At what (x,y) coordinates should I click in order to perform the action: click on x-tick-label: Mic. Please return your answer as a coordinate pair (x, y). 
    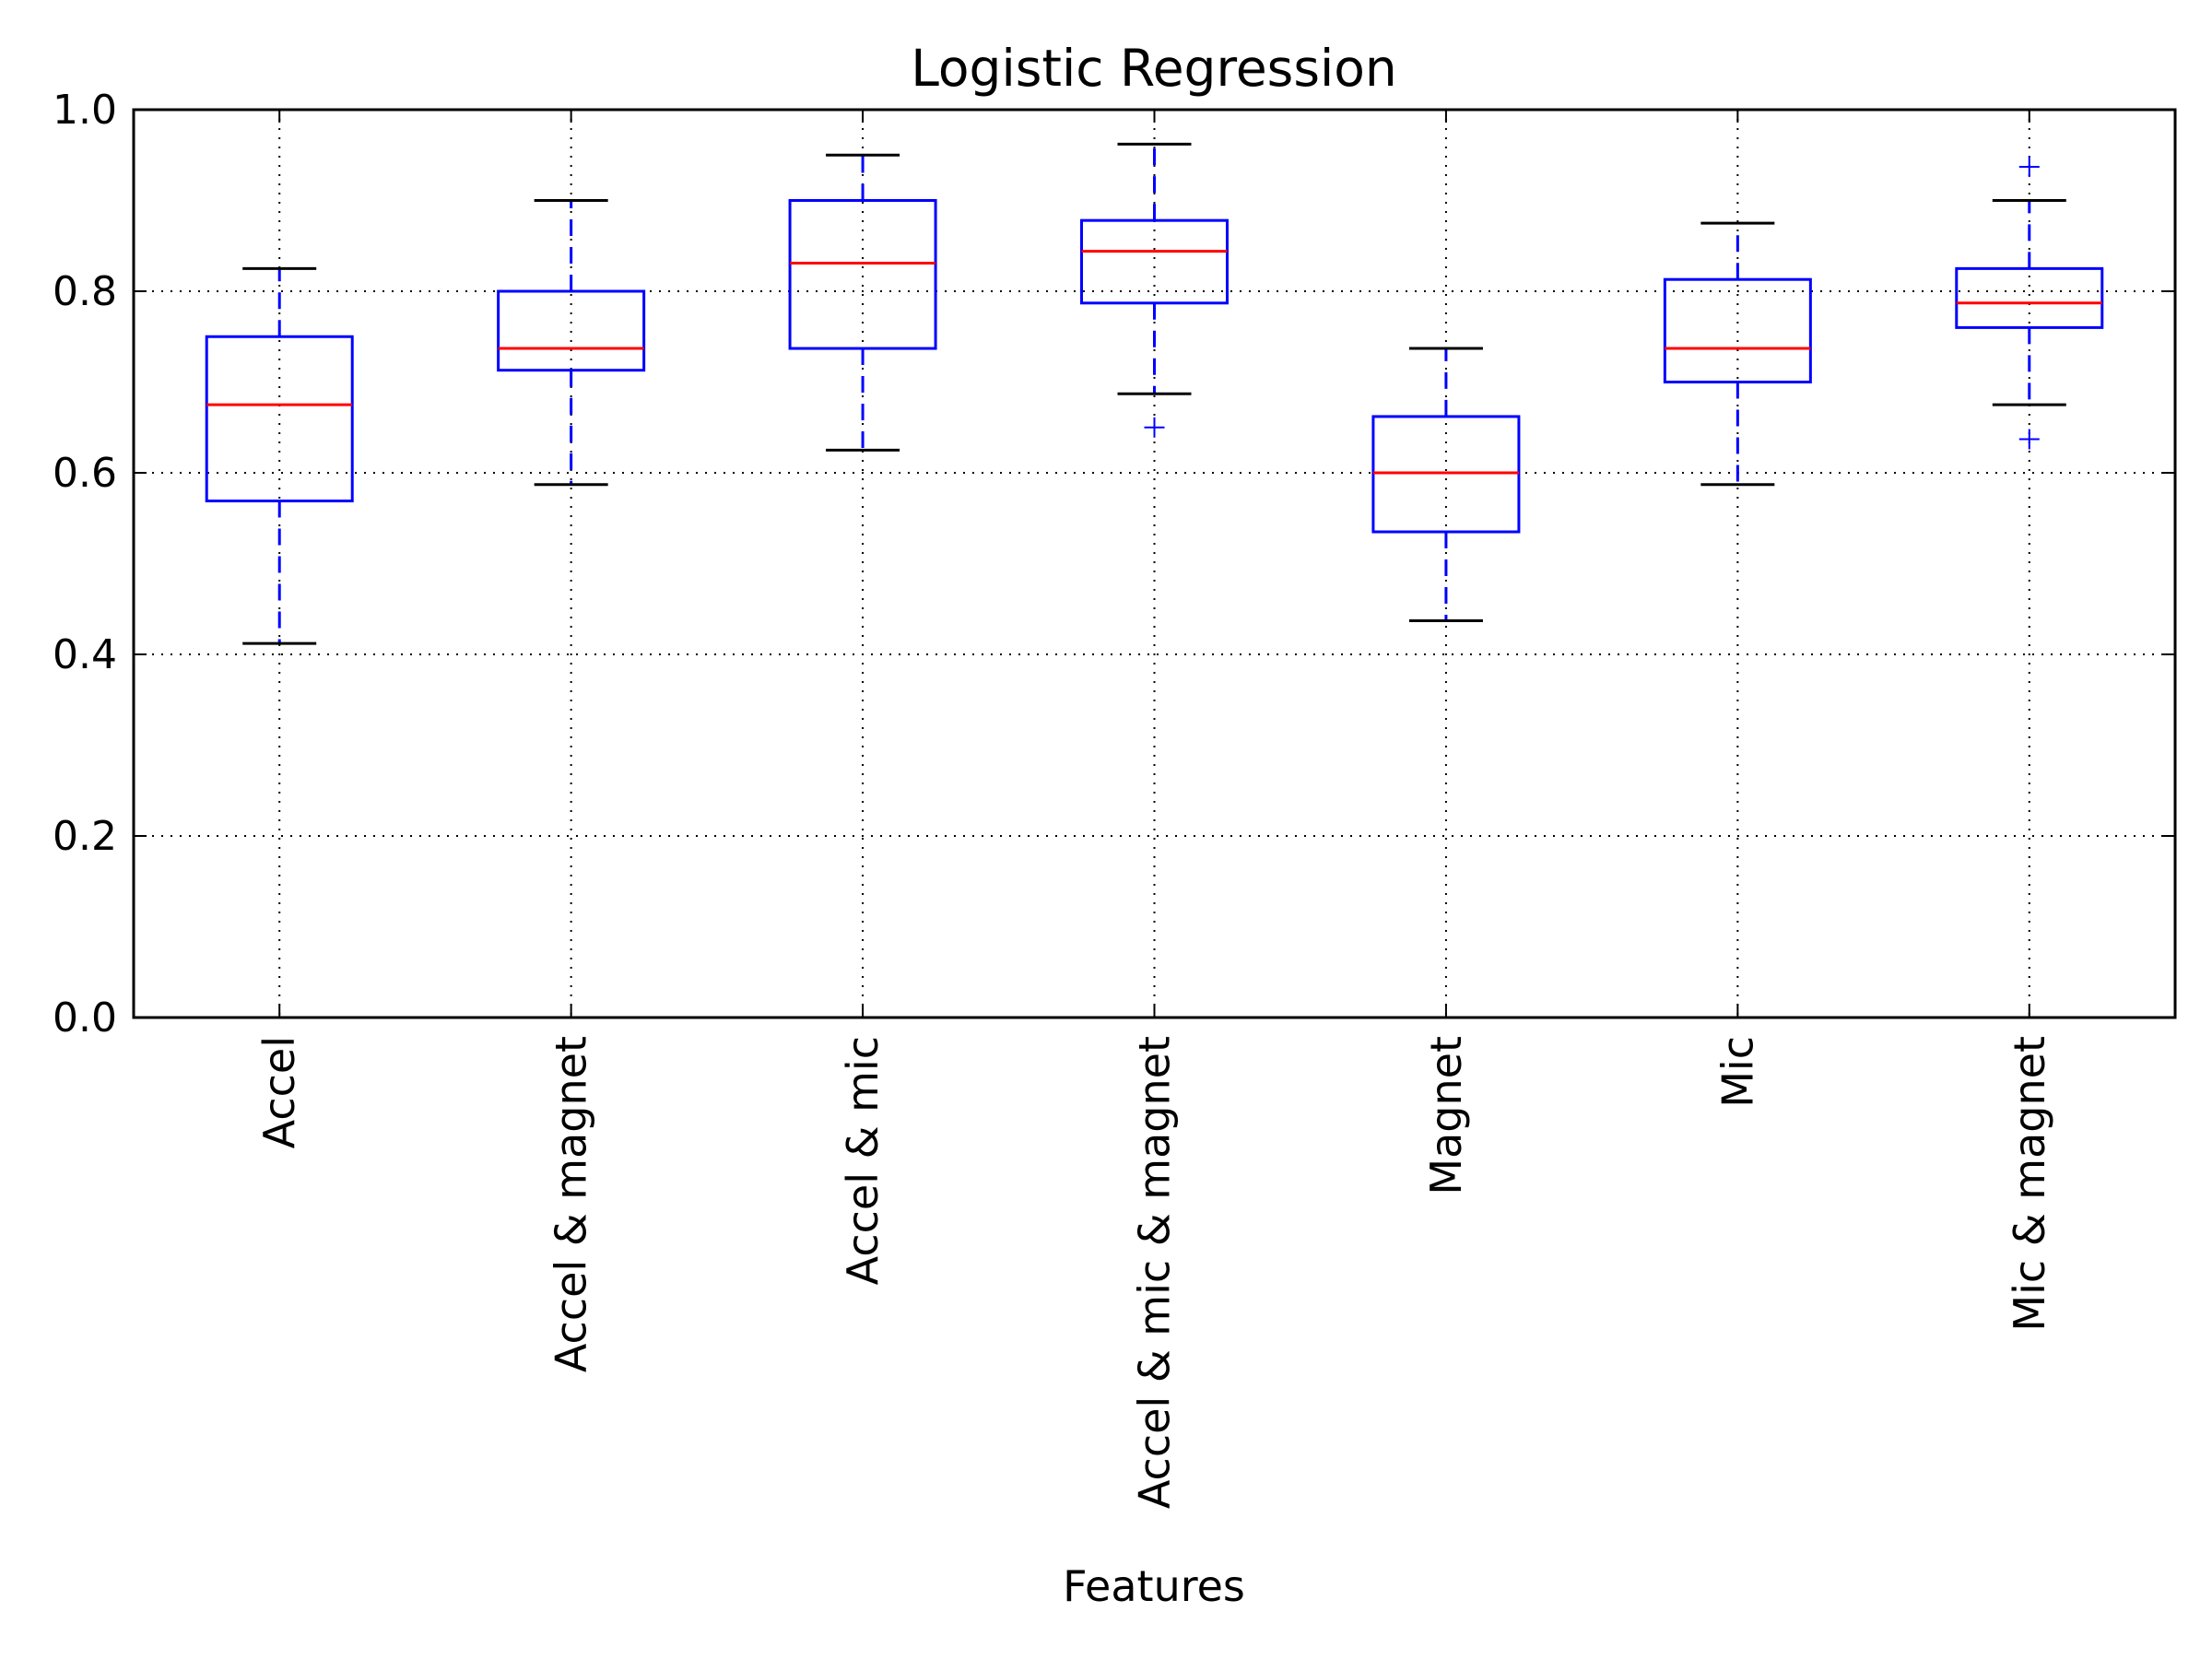
    Looking at the image, I should click on (1737, 1072).